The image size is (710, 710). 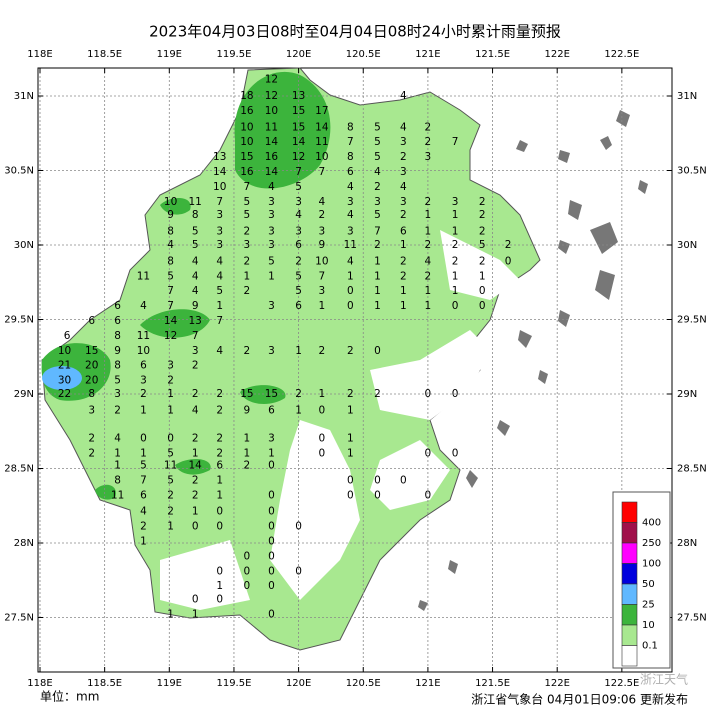 I want to click on legend-label: 50, so click(x=648, y=584).